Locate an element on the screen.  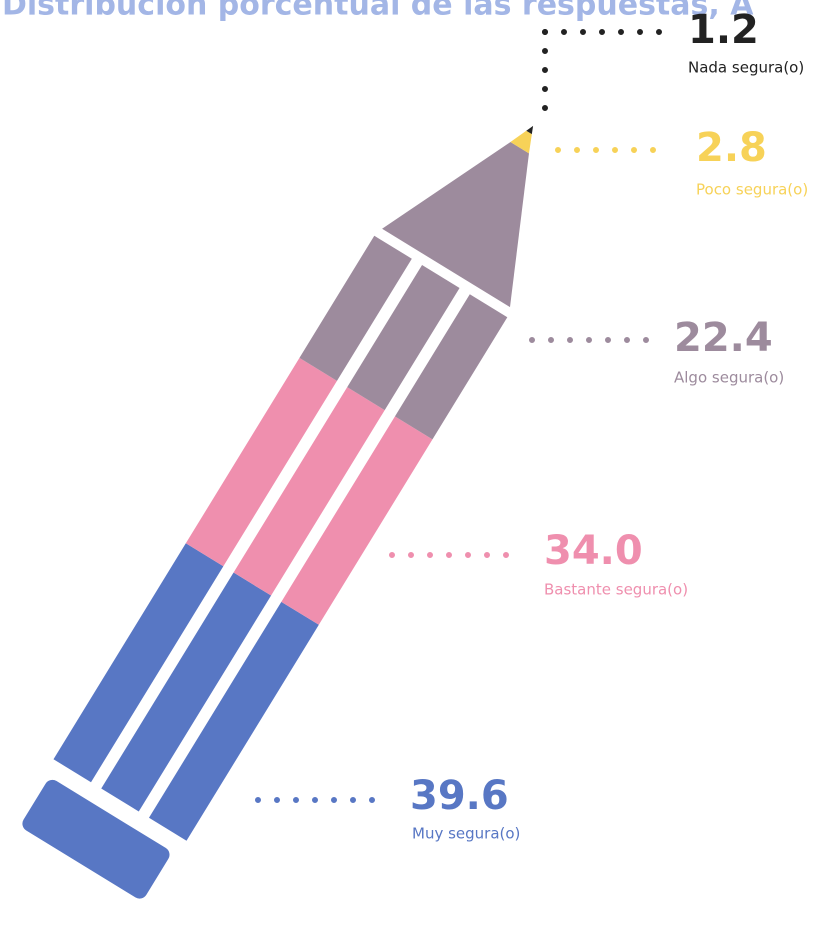
eraser is located at coordinates (96, 839).